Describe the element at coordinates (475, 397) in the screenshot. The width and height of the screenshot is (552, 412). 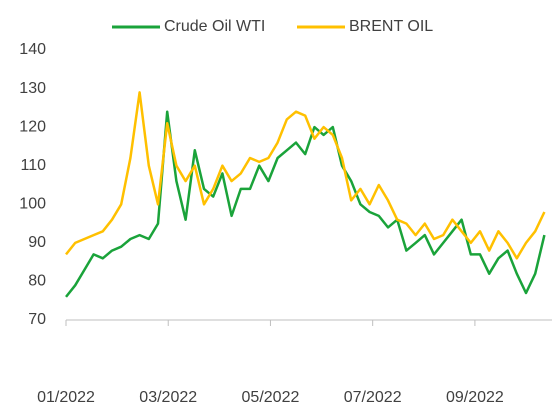
I see `x-tick-label: 09/2022` at that location.